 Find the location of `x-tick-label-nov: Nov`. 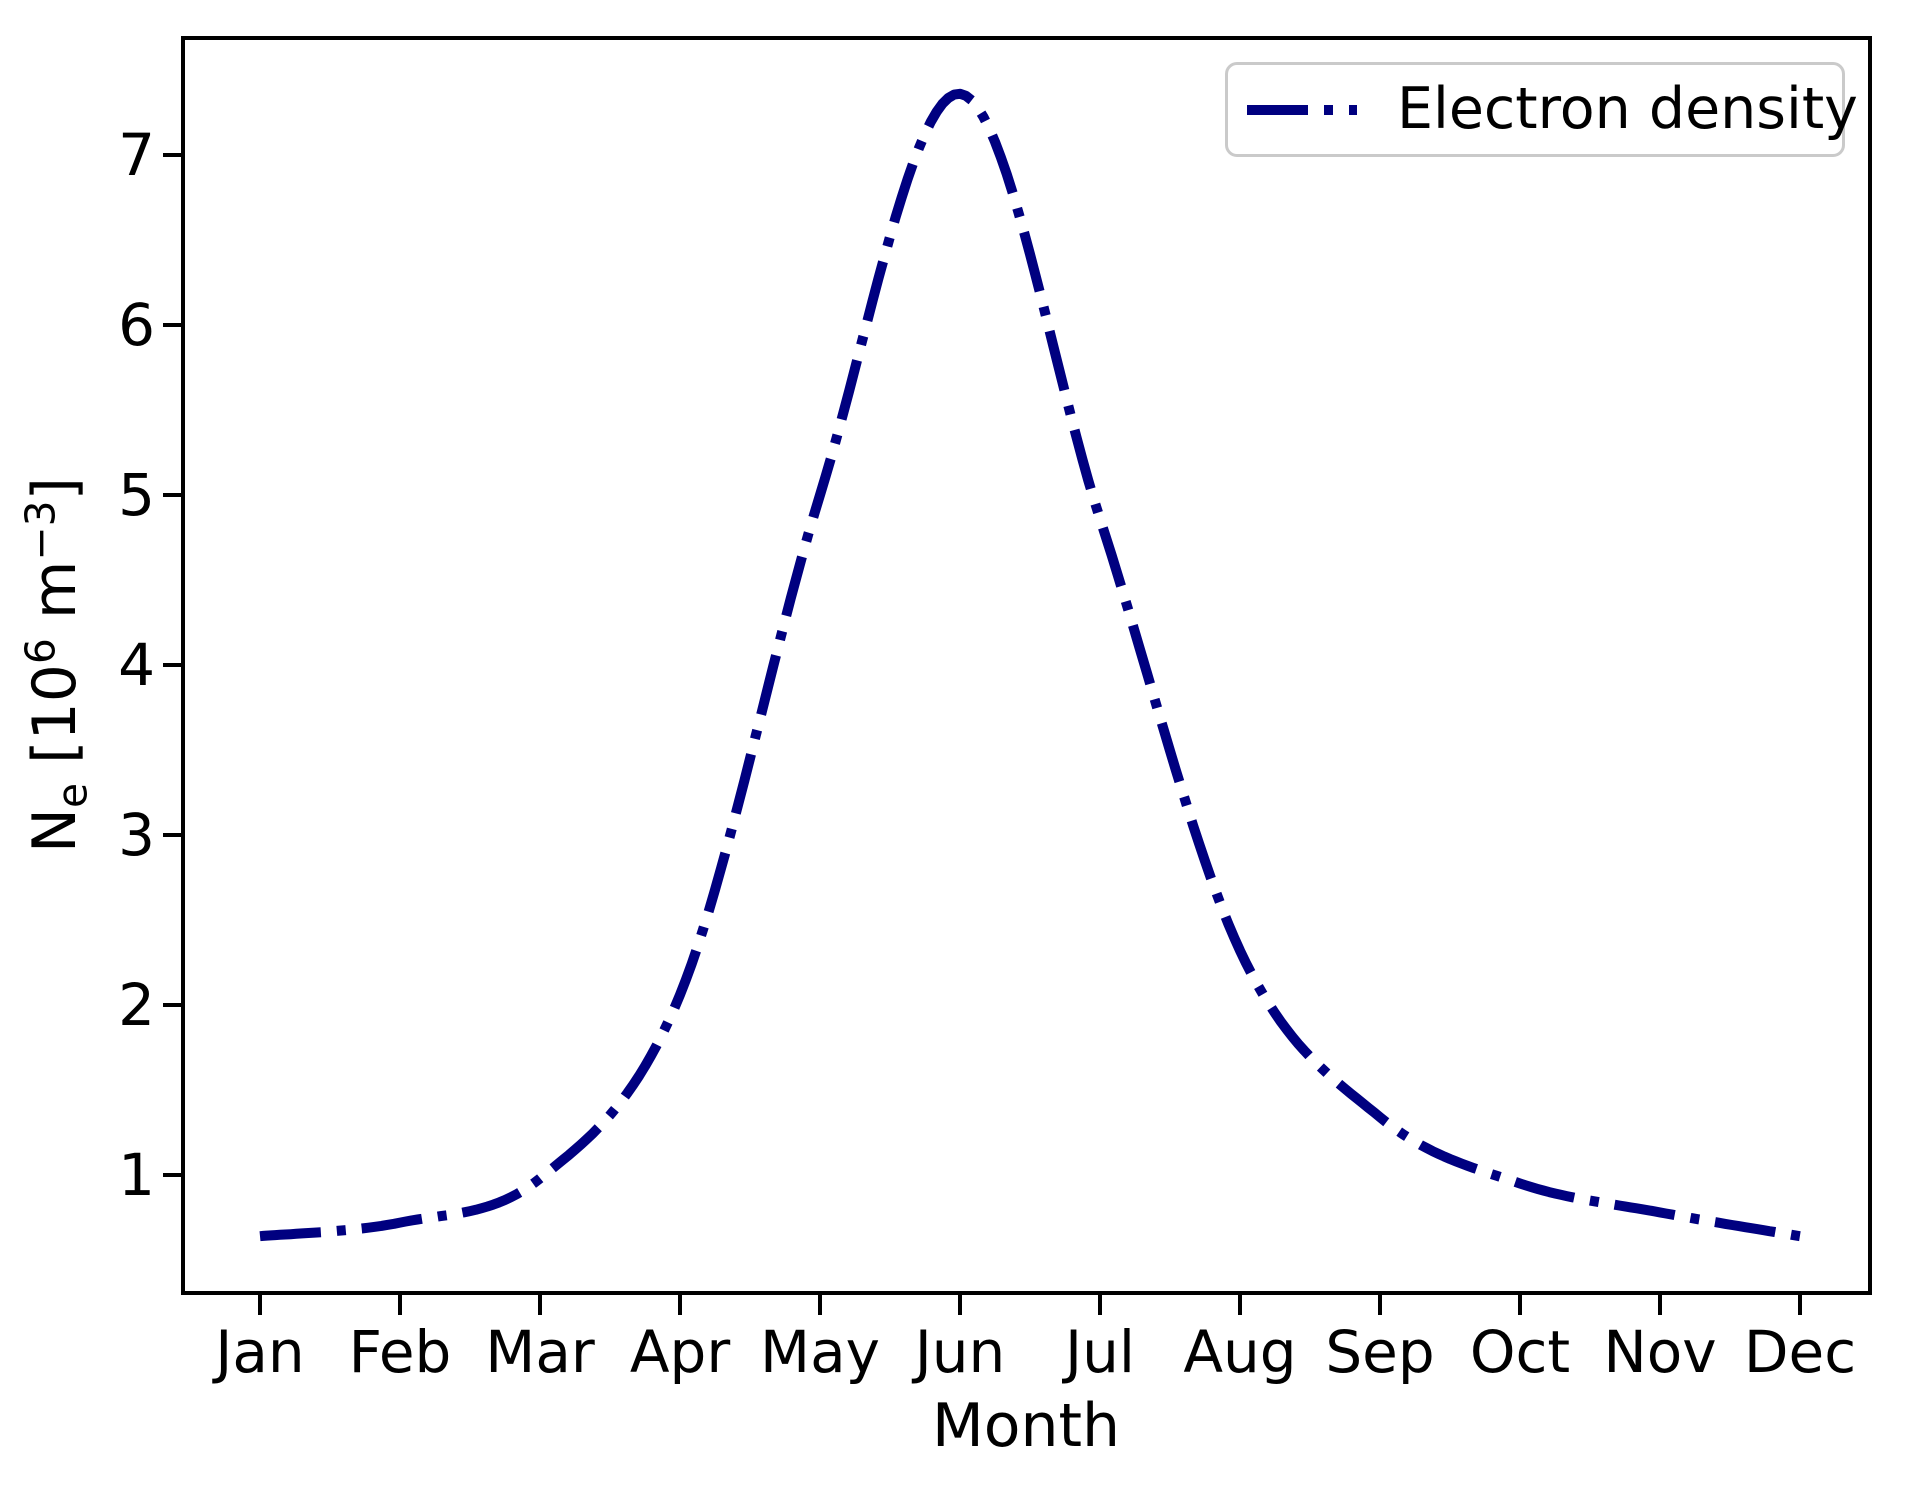

x-tick-label-nov: Nov is located at coordinates (1660, 1352).